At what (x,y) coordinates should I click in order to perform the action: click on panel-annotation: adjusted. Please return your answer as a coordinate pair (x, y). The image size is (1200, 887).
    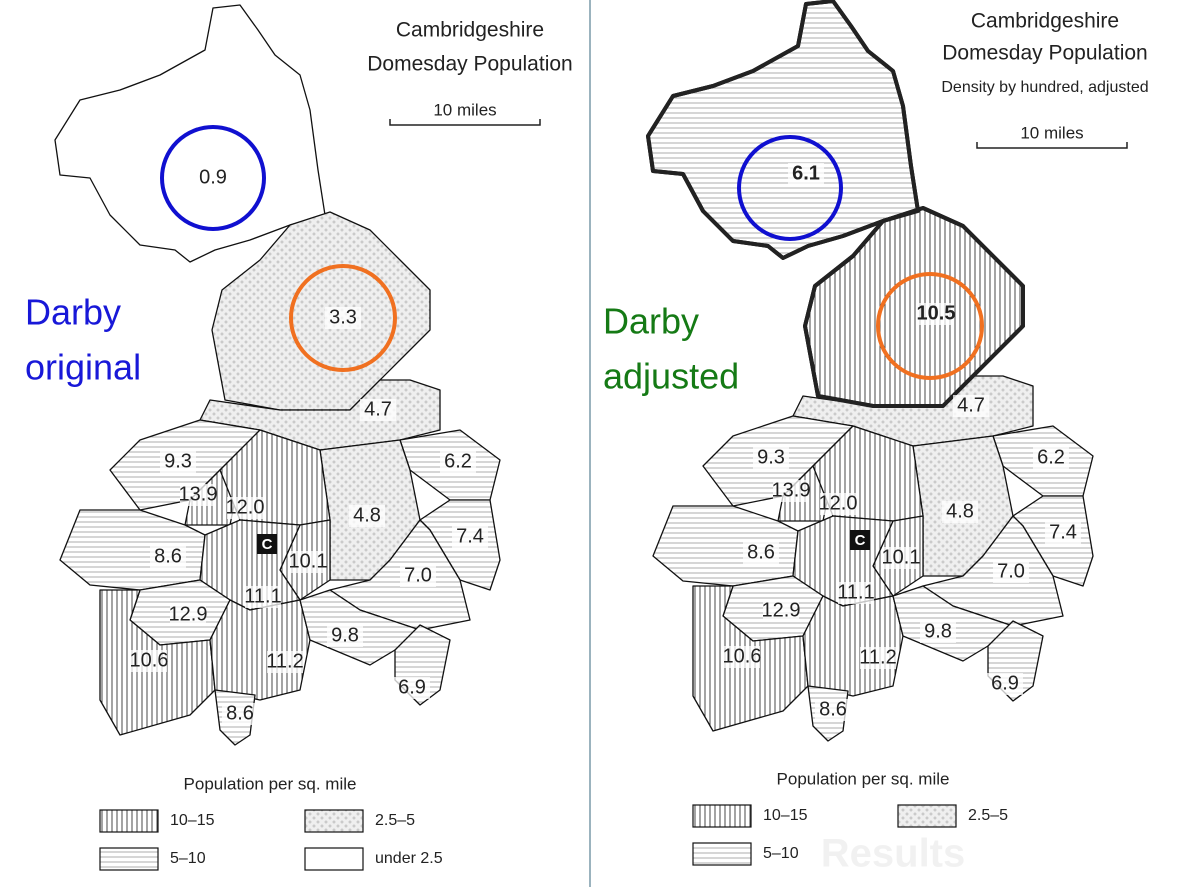
    Looking at the image, I should click on (671, 376).